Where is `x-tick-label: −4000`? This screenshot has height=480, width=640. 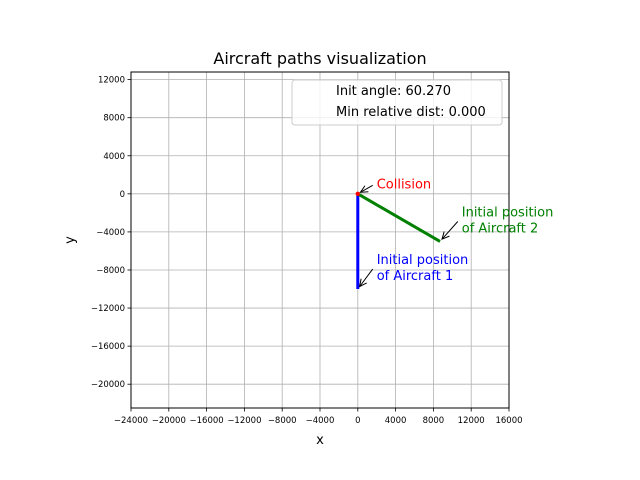
x-tick-label: −4000 is located at coordinates (320, 421).